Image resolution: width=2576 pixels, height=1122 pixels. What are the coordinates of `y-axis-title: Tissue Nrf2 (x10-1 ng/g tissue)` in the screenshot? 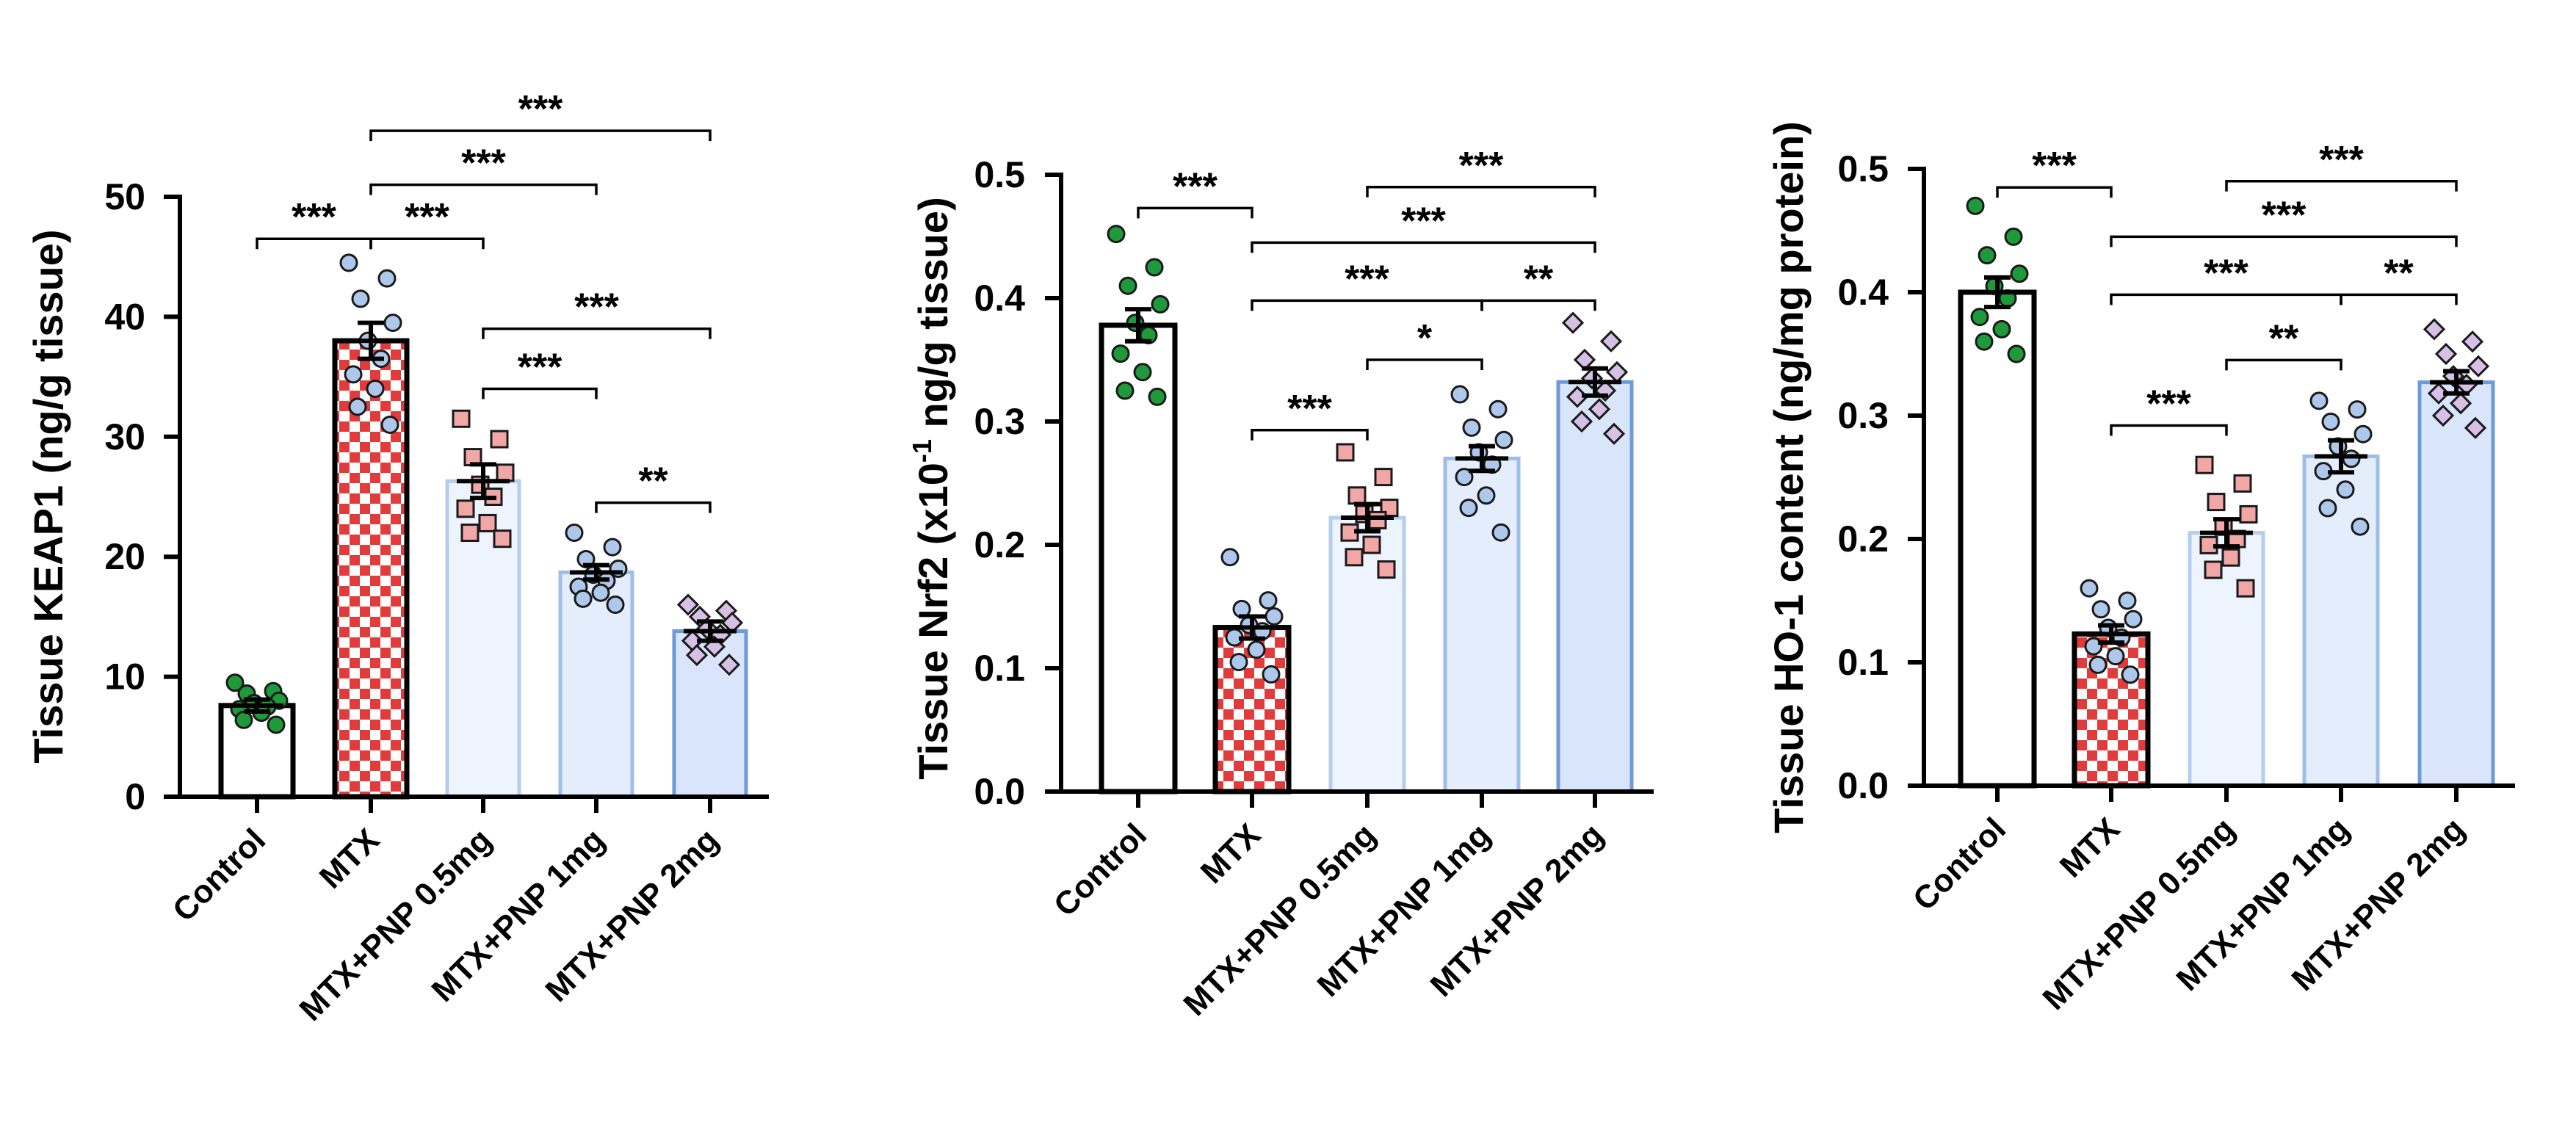 It's located at (931, 488).